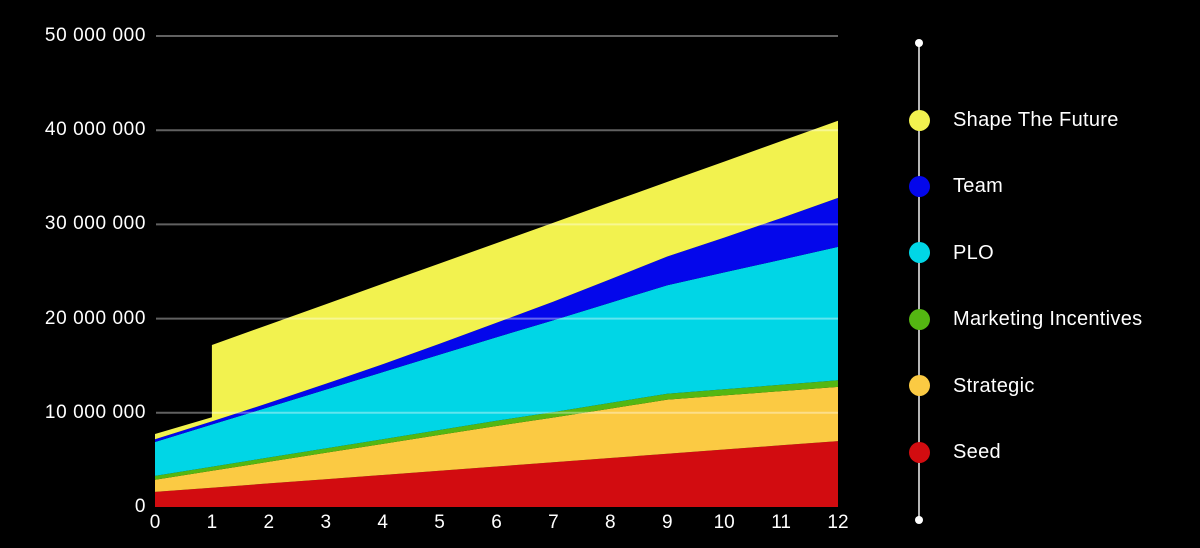  What do you see at coordinates (326, 522) in the screenshot?
I see `x-axis-tick-label: 3` at bounding box center [326, 522].